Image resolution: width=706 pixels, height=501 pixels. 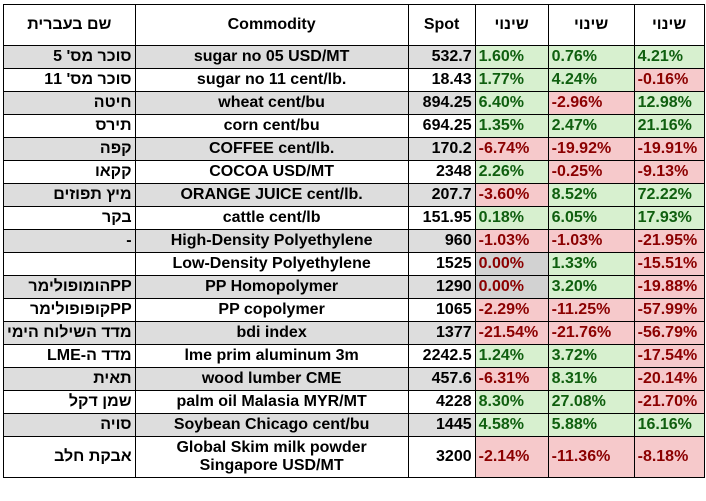 What do you see at coordinates (669, 218) in the screenshot?
I see `change-3-cell: 17.93%` at bounding box center [669, 218].